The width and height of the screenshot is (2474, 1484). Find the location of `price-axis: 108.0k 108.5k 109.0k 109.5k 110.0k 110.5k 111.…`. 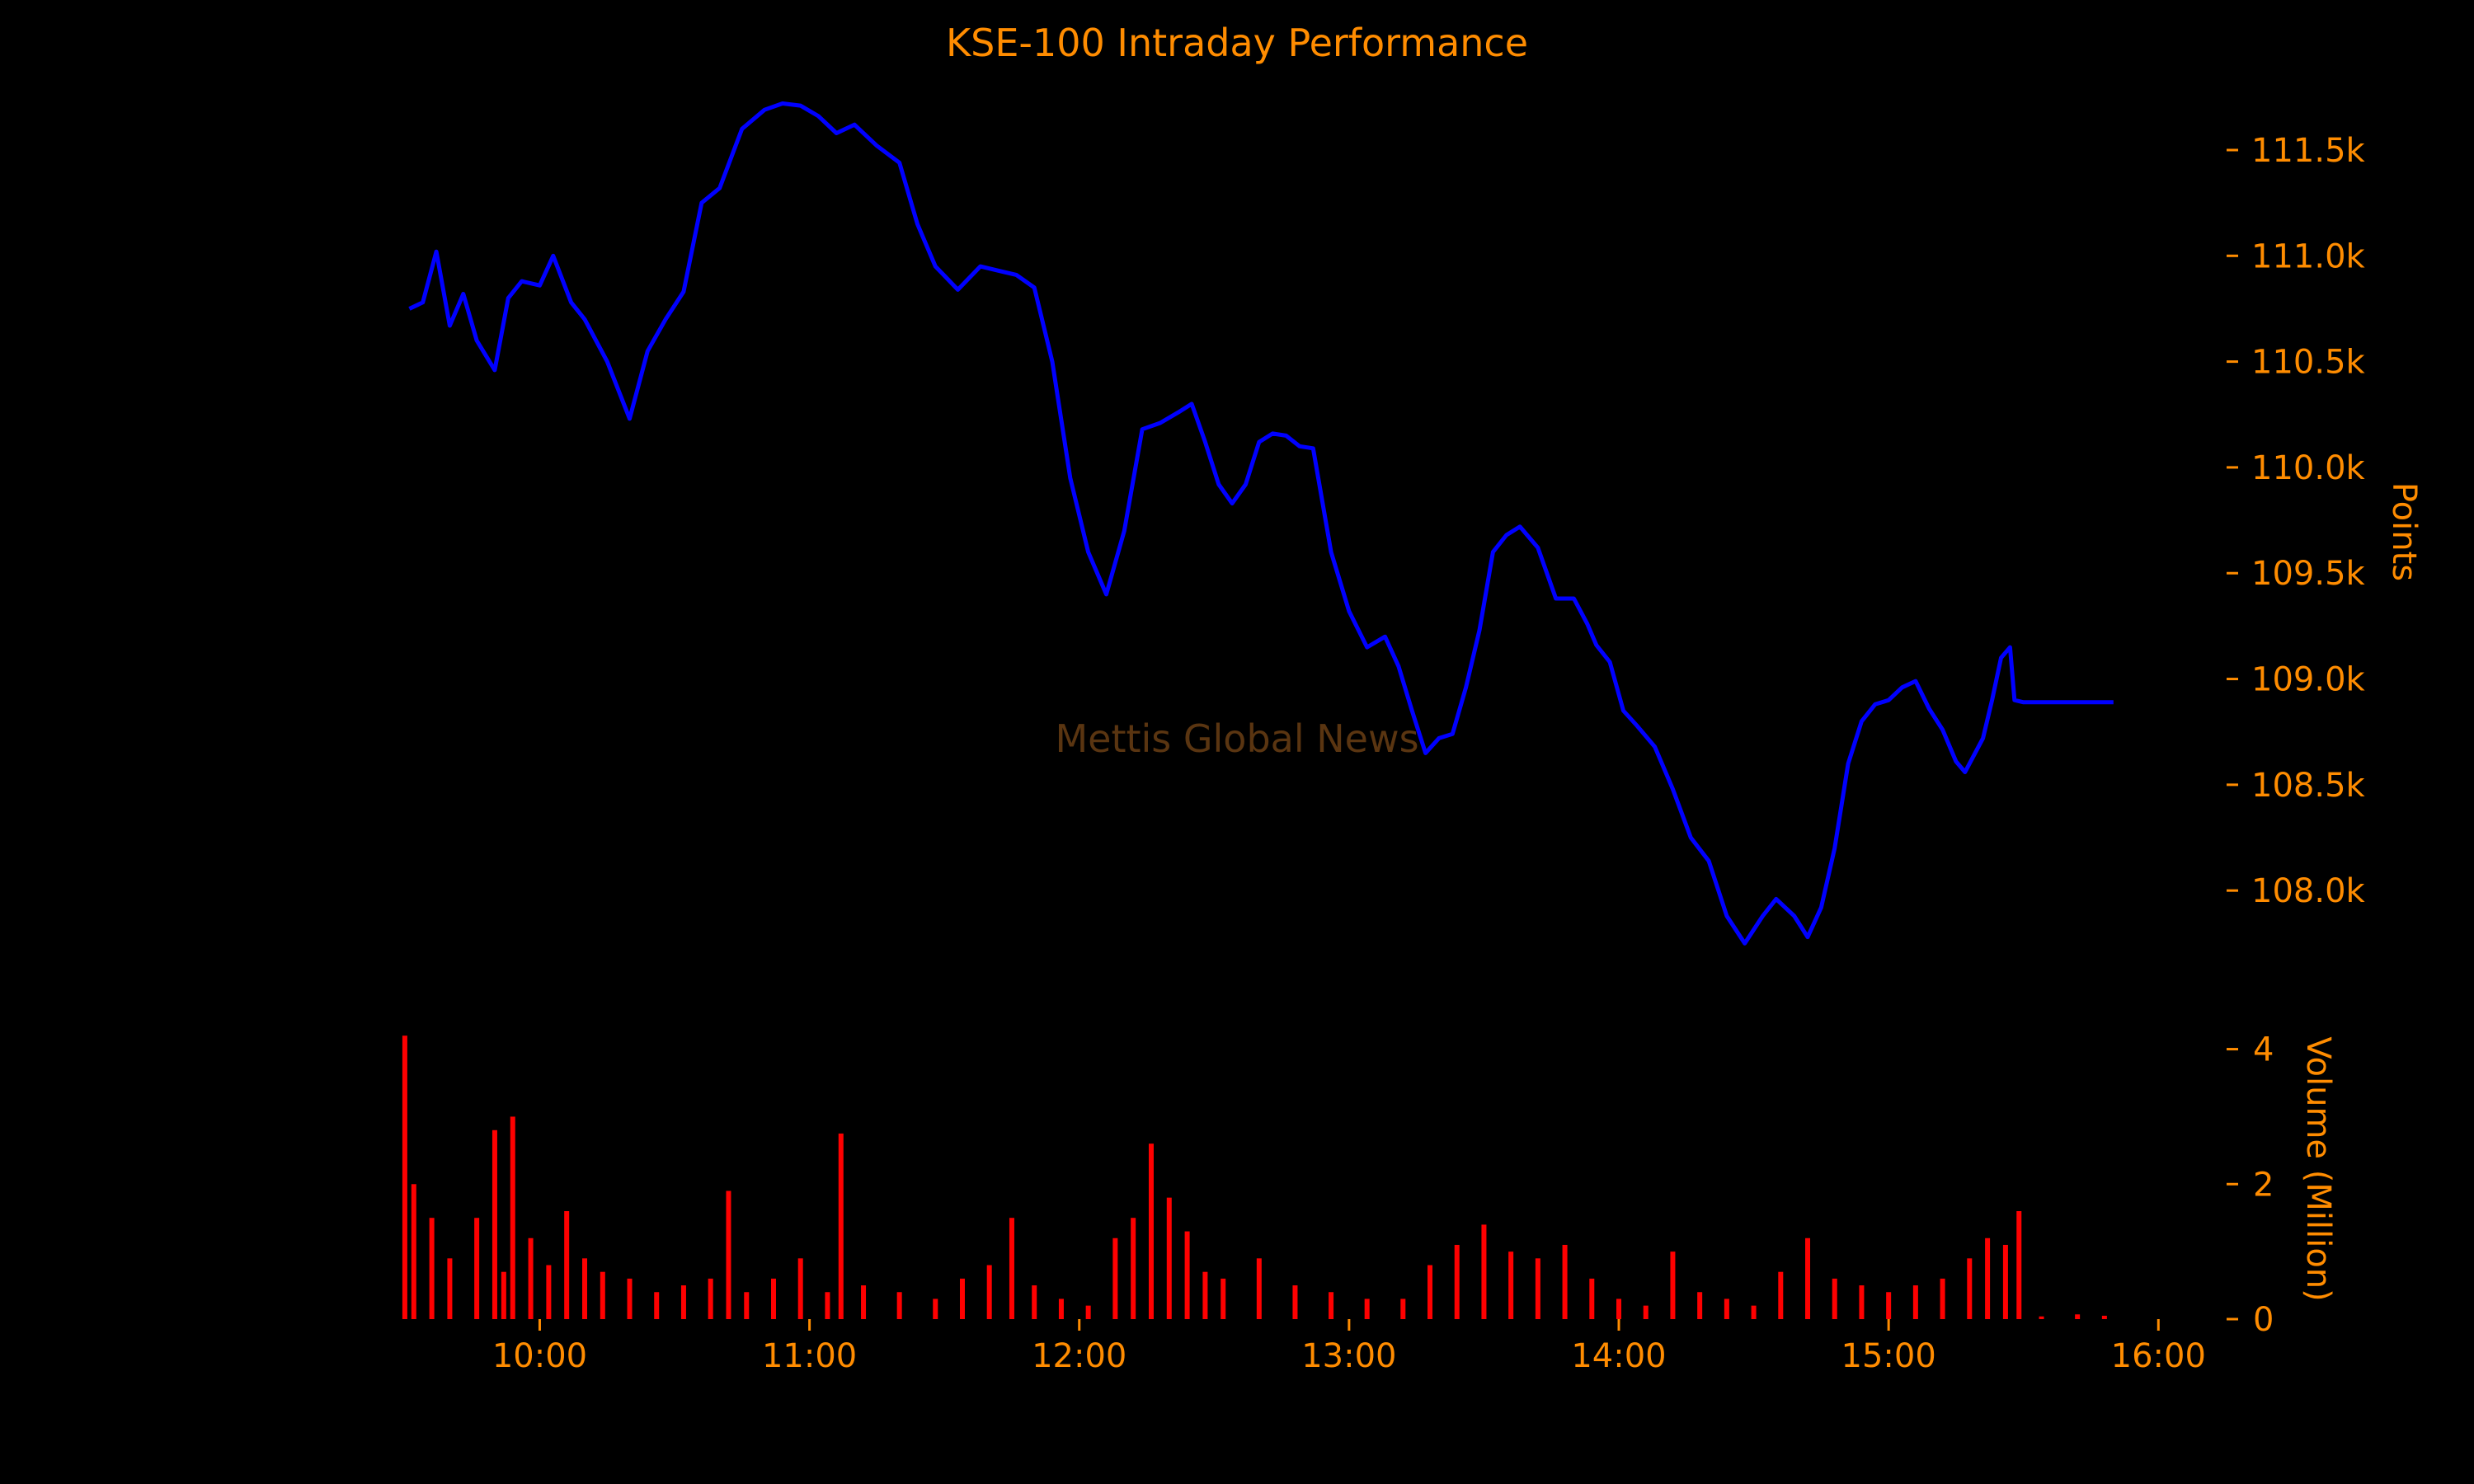

price-axis: 108.0k 108.5k 109.0k 109.5k 110.0k 110.5k 111.… is located at coordinates (2296, 521).